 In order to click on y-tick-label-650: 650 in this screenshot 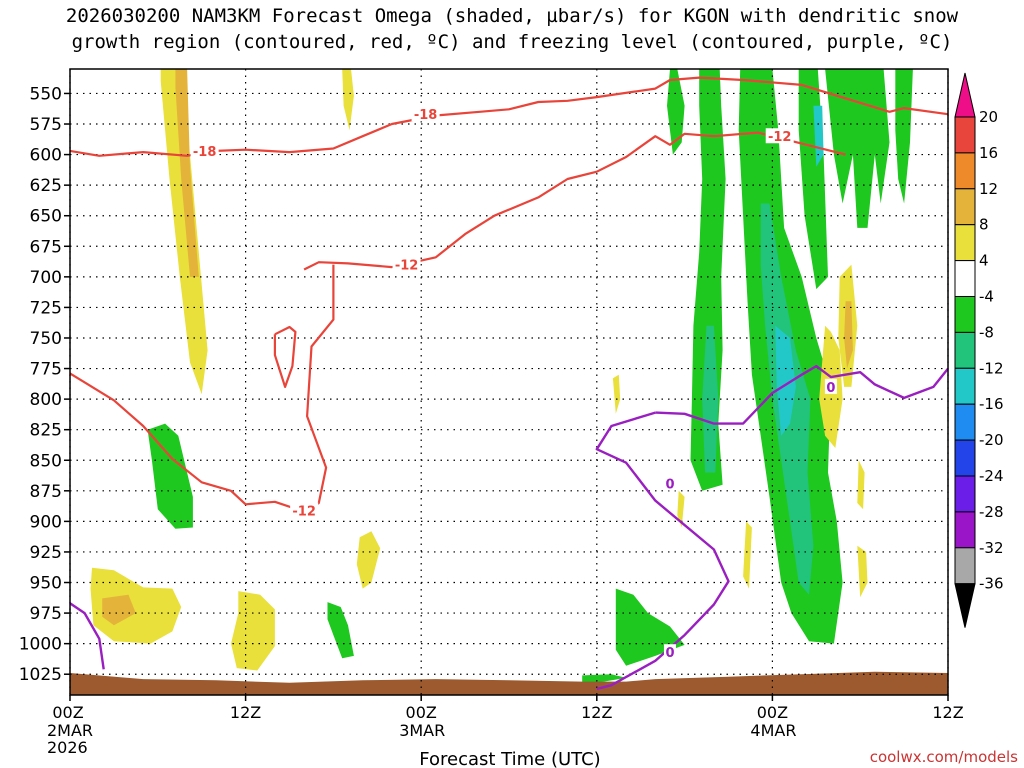, I will do `click(46, 217)`.